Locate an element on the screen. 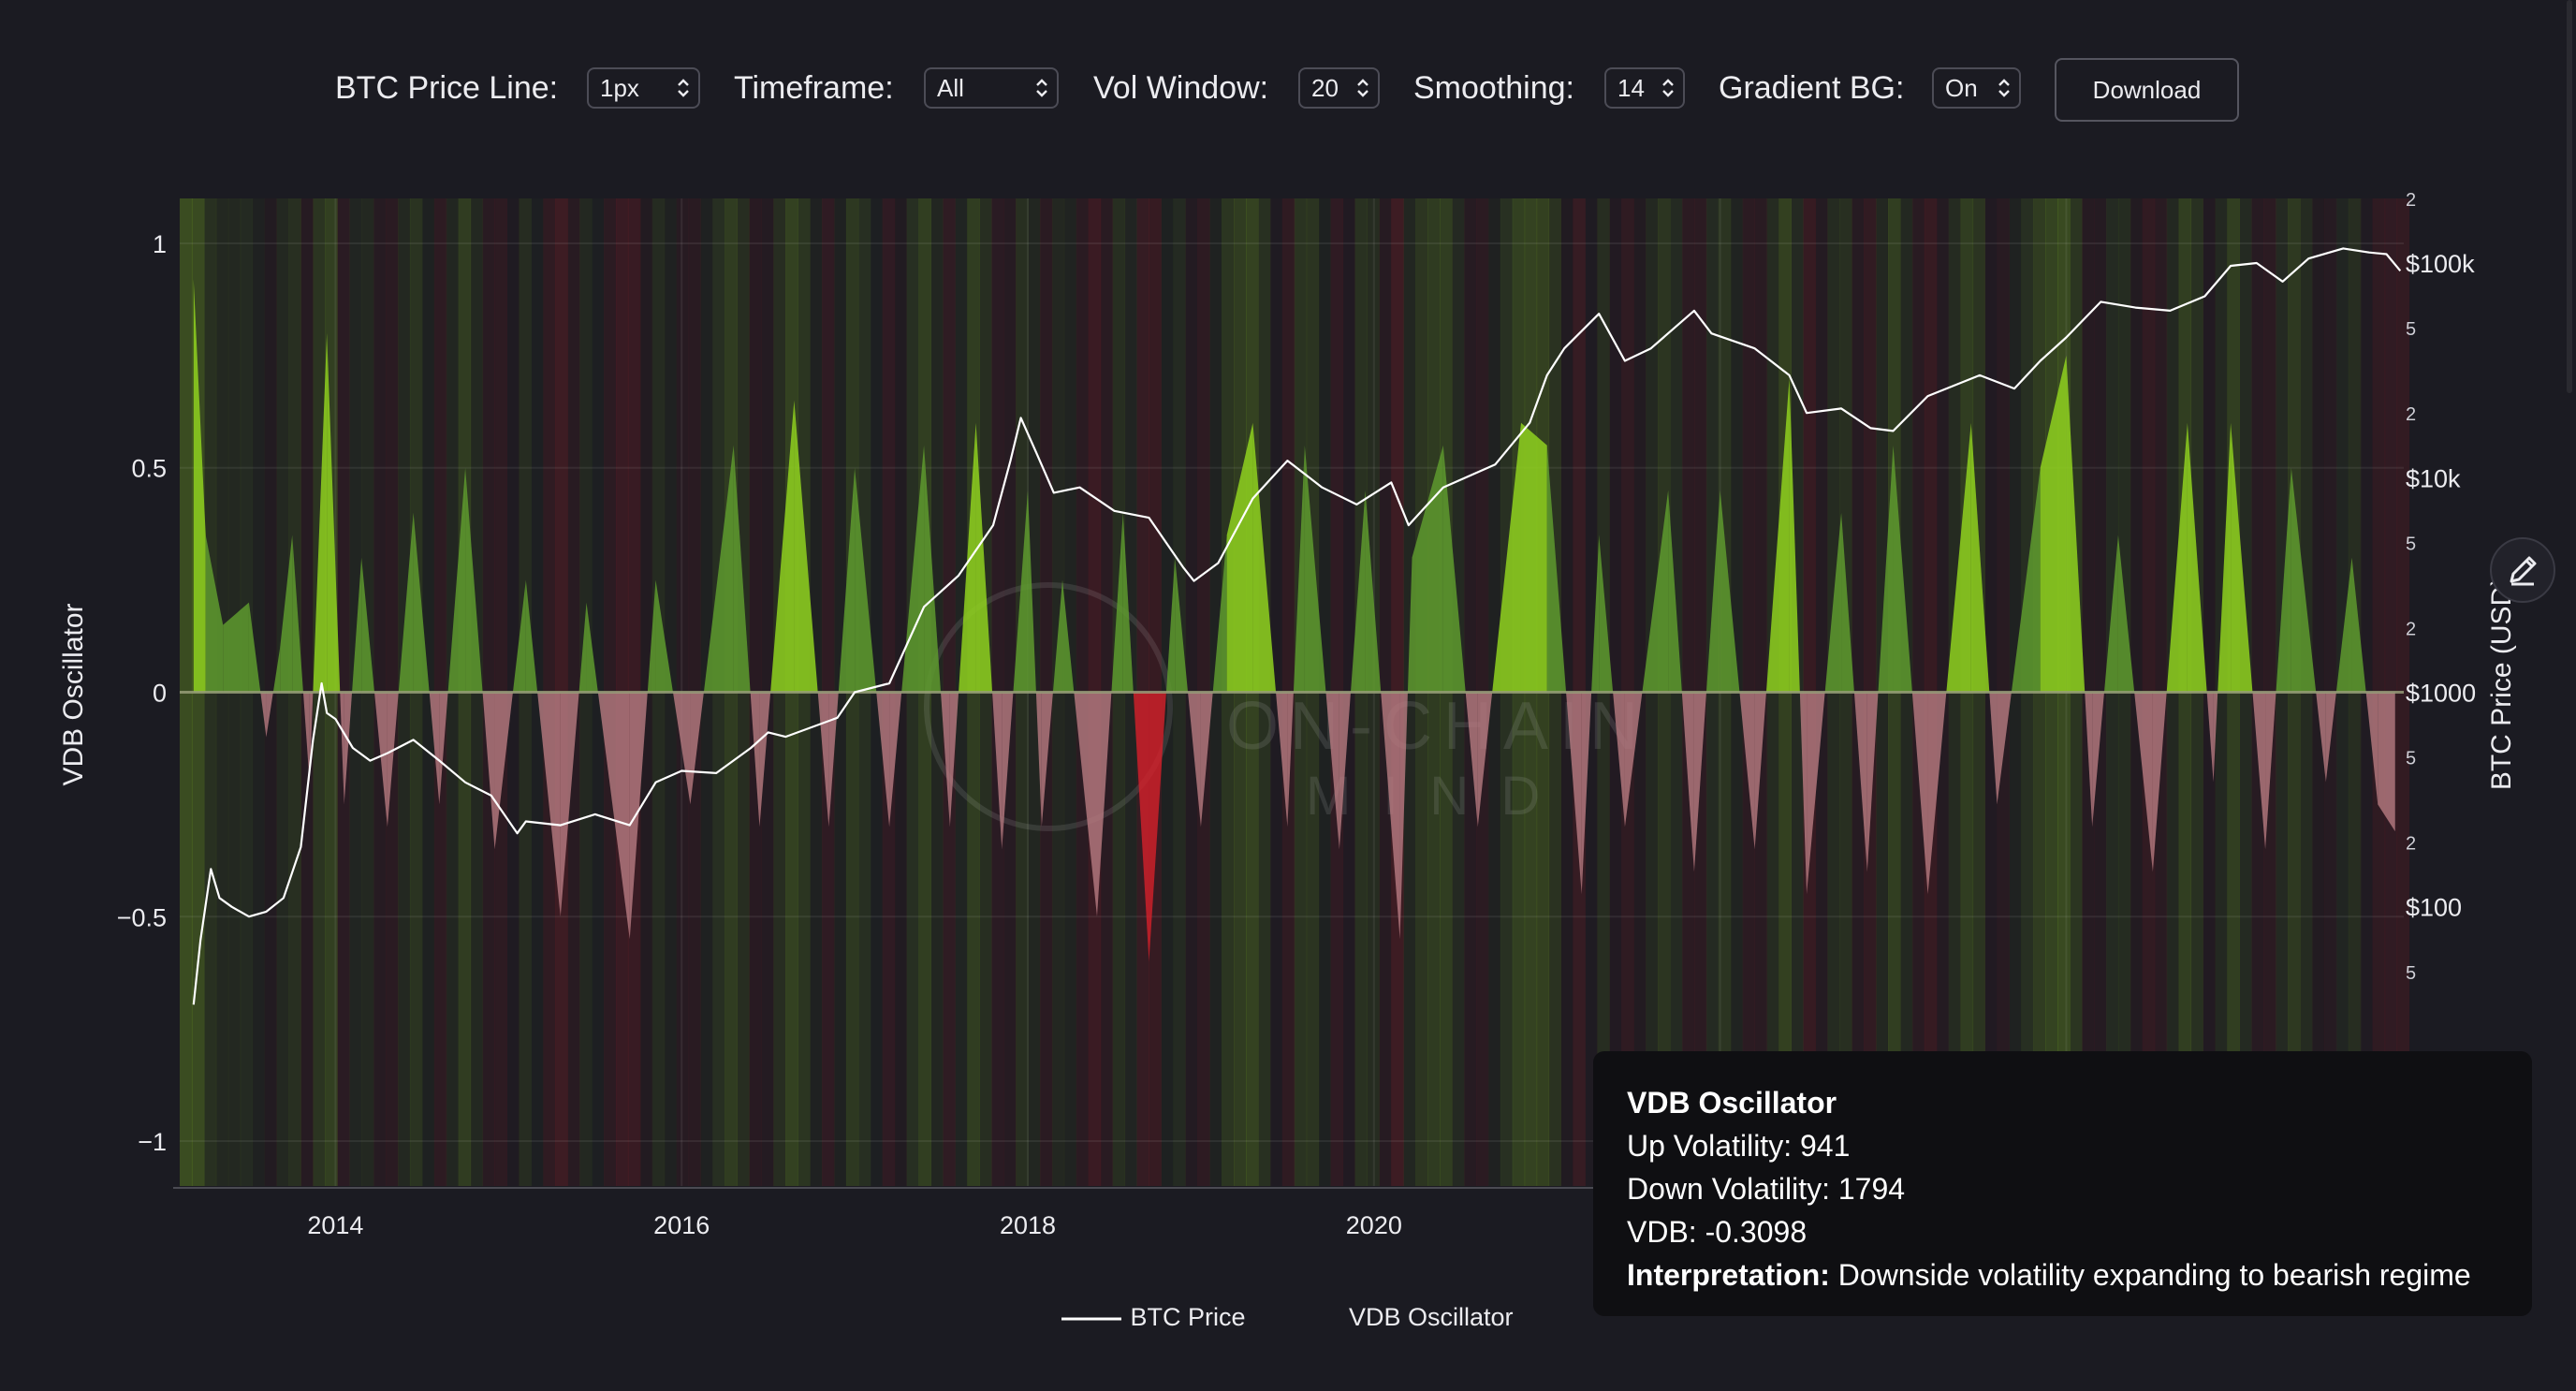 The width and height of the screenshot is (2576, 1391). left-tick-label: 0 is located at coordinates (160, 694).